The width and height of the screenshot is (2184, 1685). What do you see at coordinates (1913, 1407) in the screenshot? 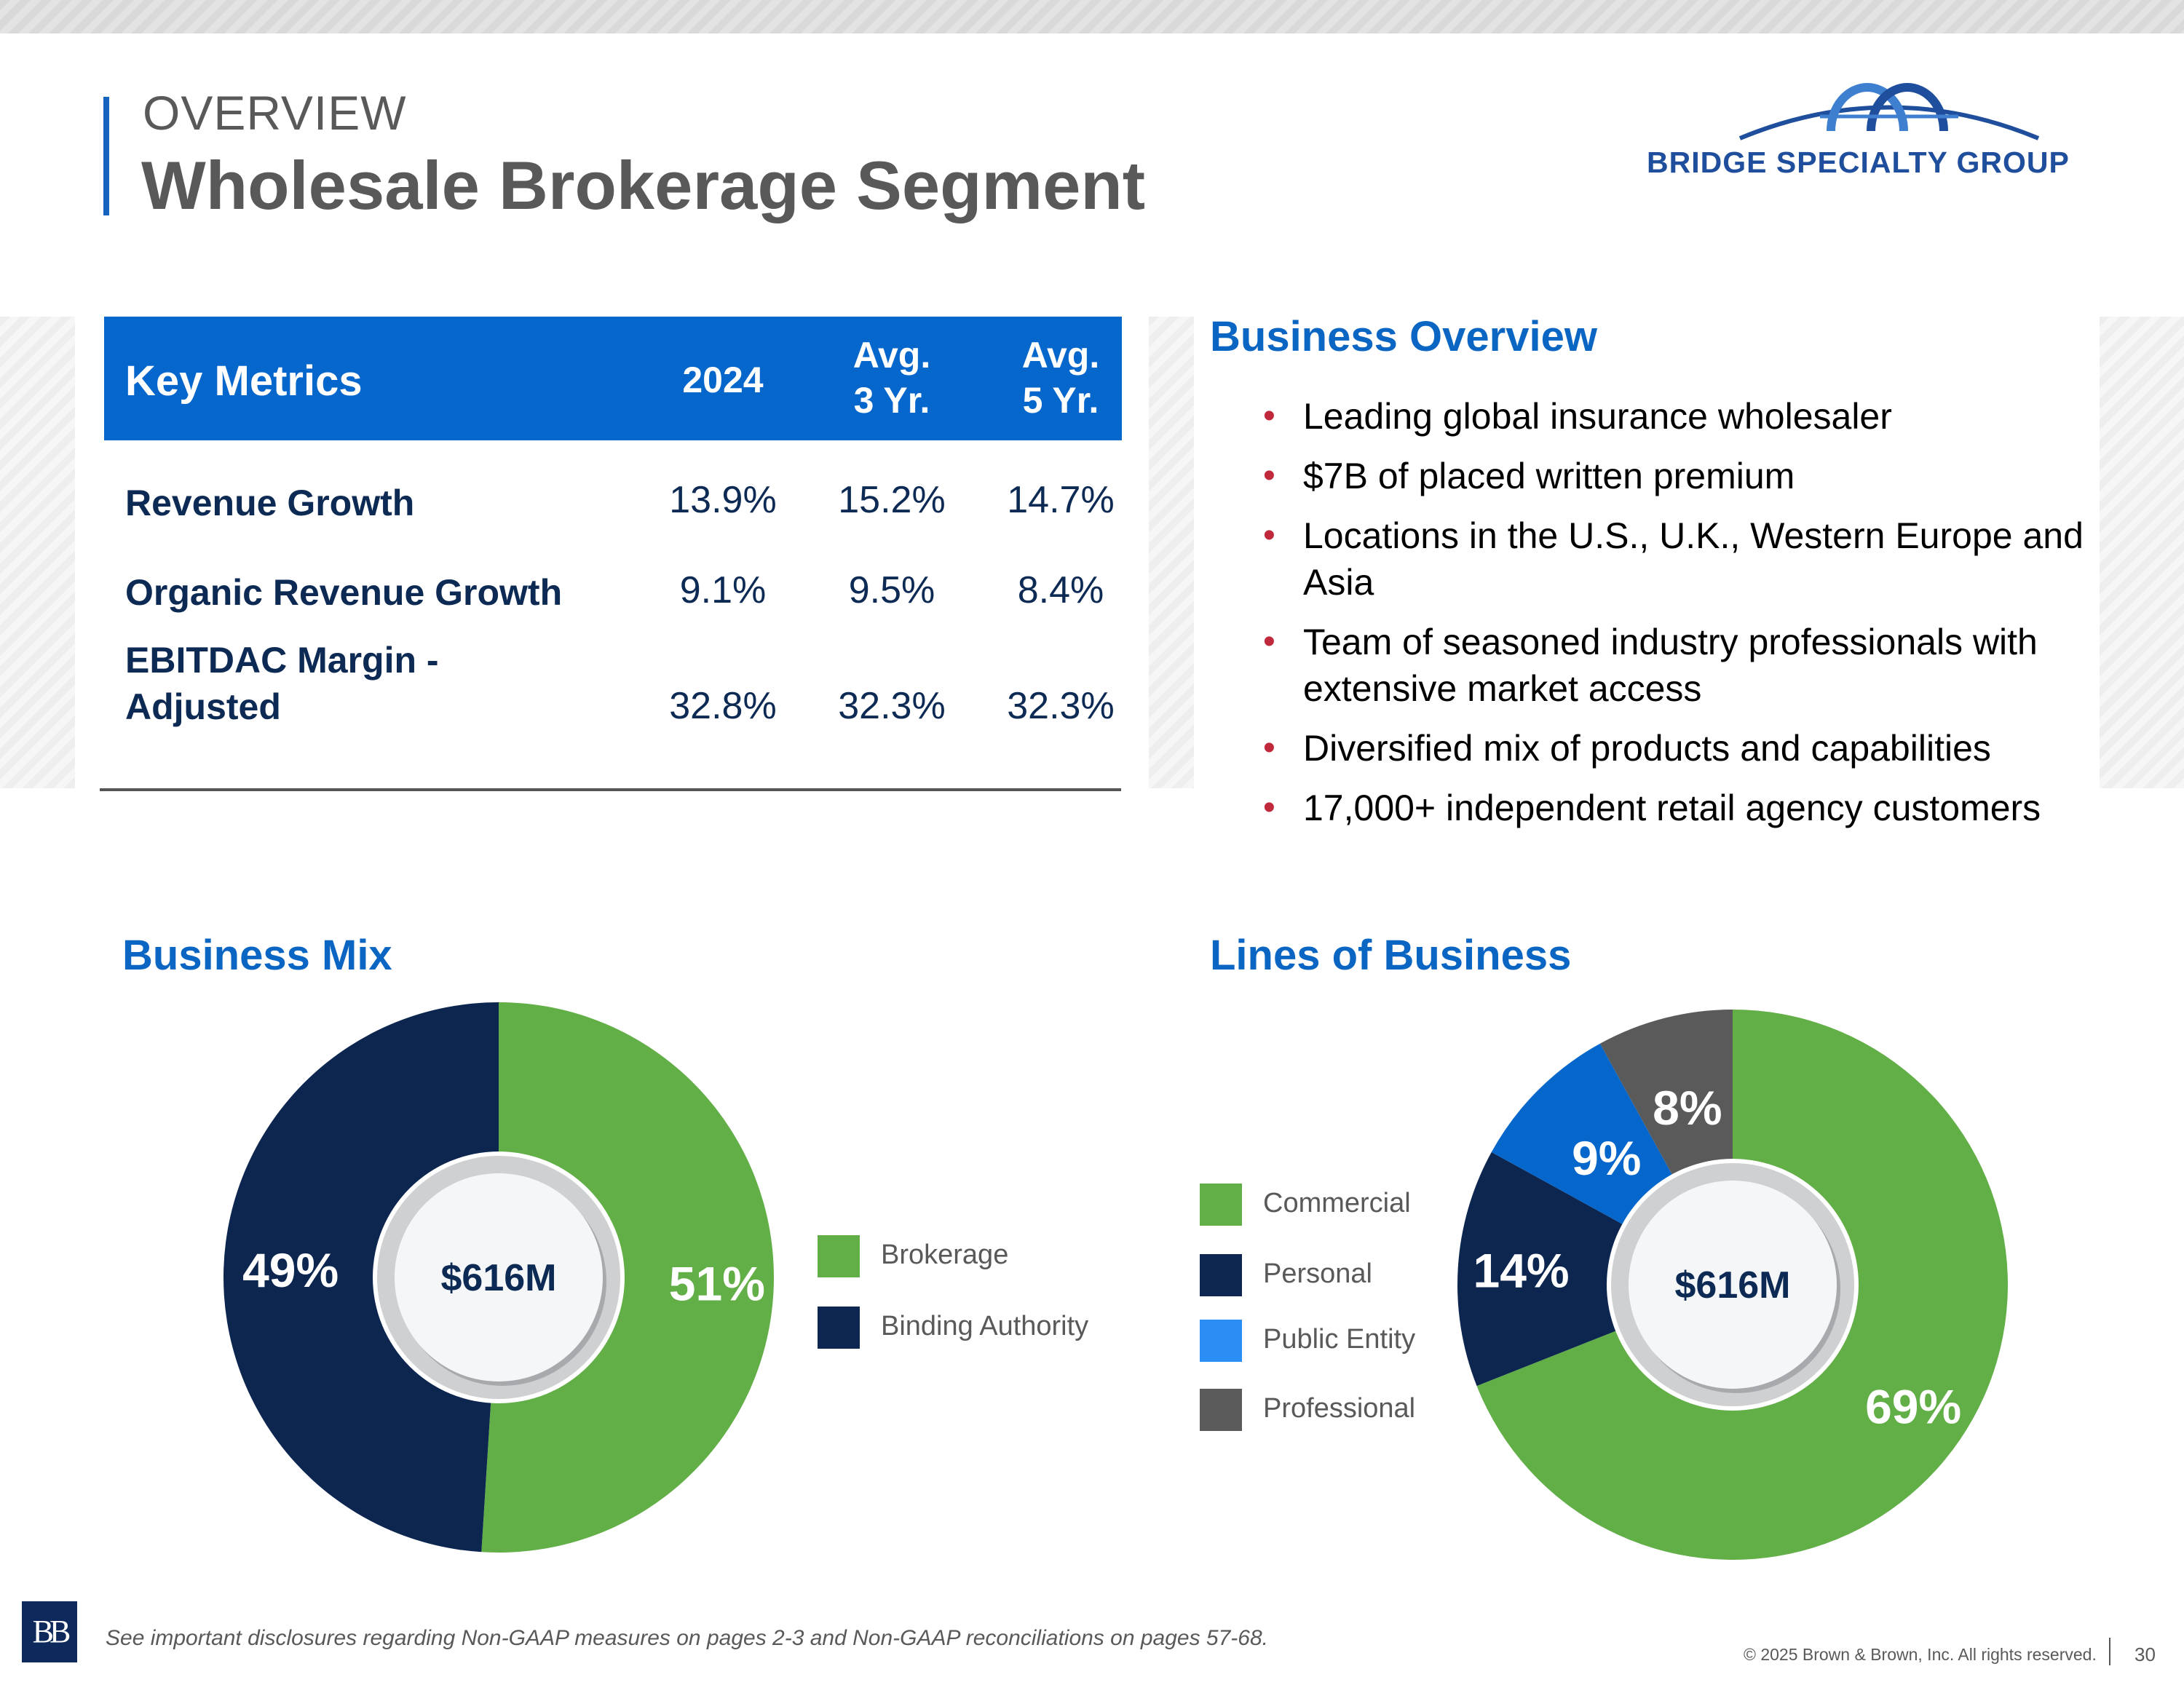
I see `data-label-commercial: 69%` at bounding box center [1913, 1407].